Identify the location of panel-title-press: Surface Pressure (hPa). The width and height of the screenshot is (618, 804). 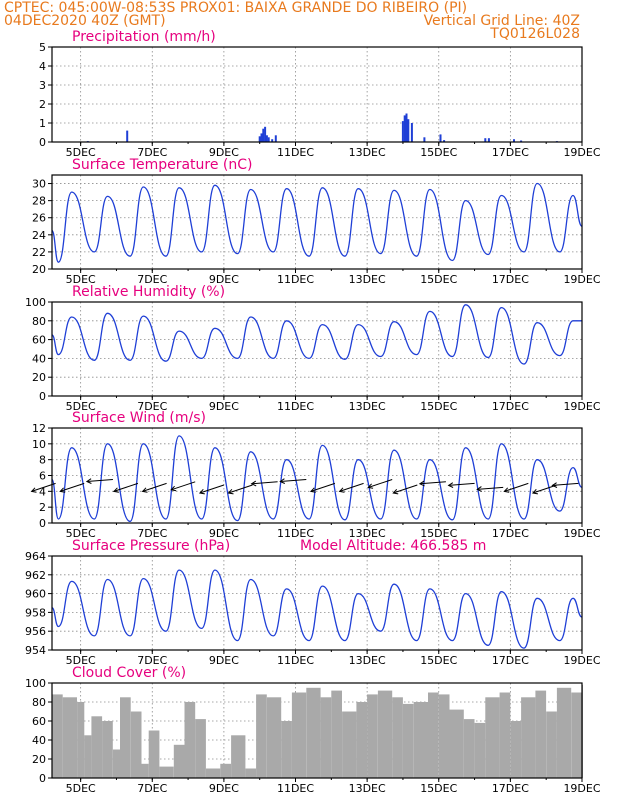
(151, 546).